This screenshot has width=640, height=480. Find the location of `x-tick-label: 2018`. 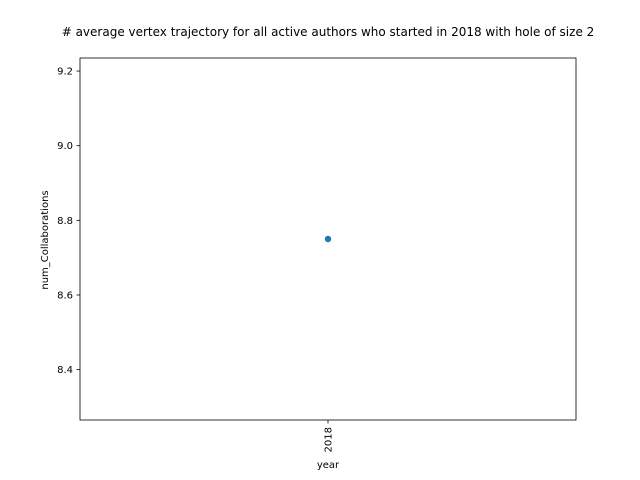

x-tick-label: 2018 is located at coordinates (329, 439).